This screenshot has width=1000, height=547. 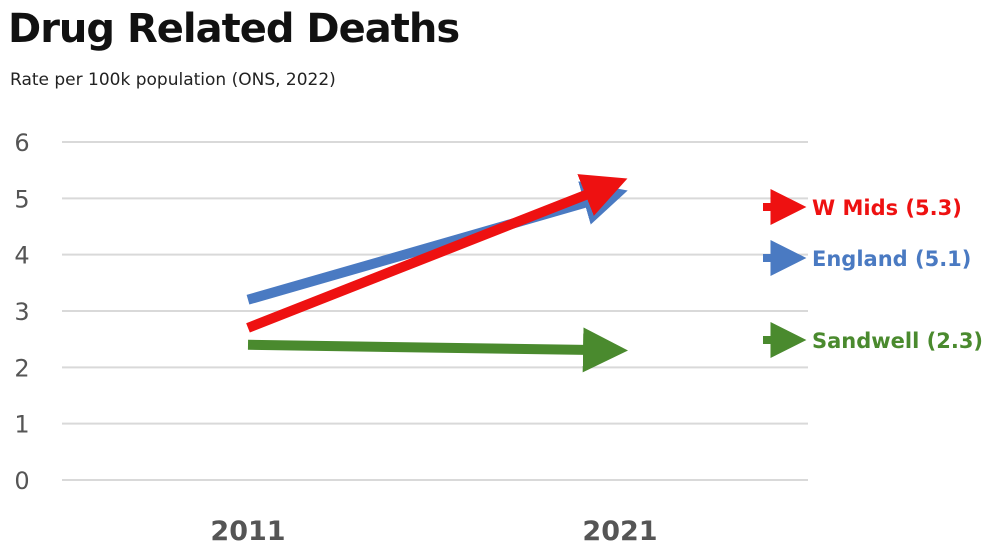 I want to click on y-tick-label-0: 0, so click(x=21, y=481).